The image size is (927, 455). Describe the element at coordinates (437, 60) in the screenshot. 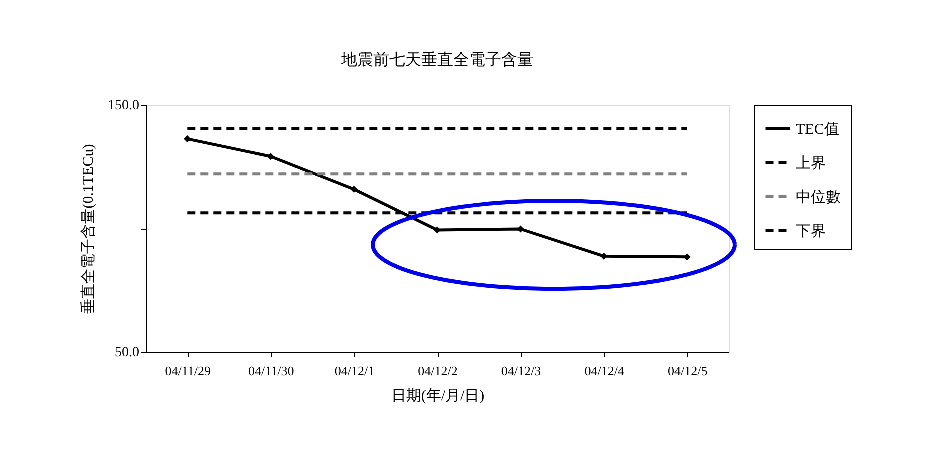

I see `chart-title: 地震前七天垂直全電子含量` at that location.